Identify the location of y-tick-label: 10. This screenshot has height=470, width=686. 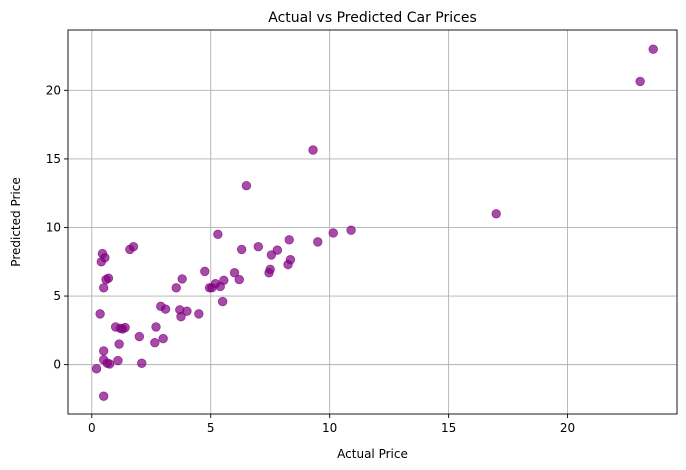
(53, 227).